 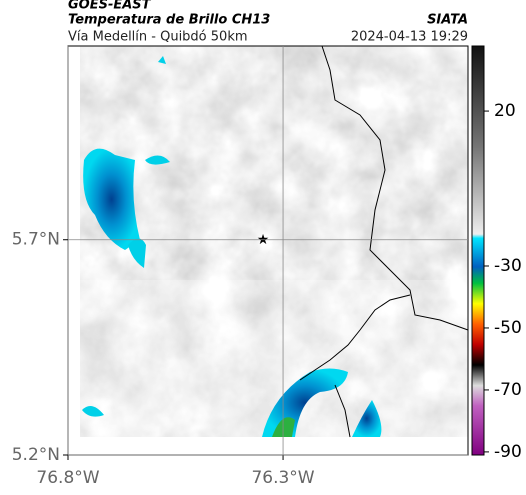 I want to click on colorbar, so click(x=478, y=250).